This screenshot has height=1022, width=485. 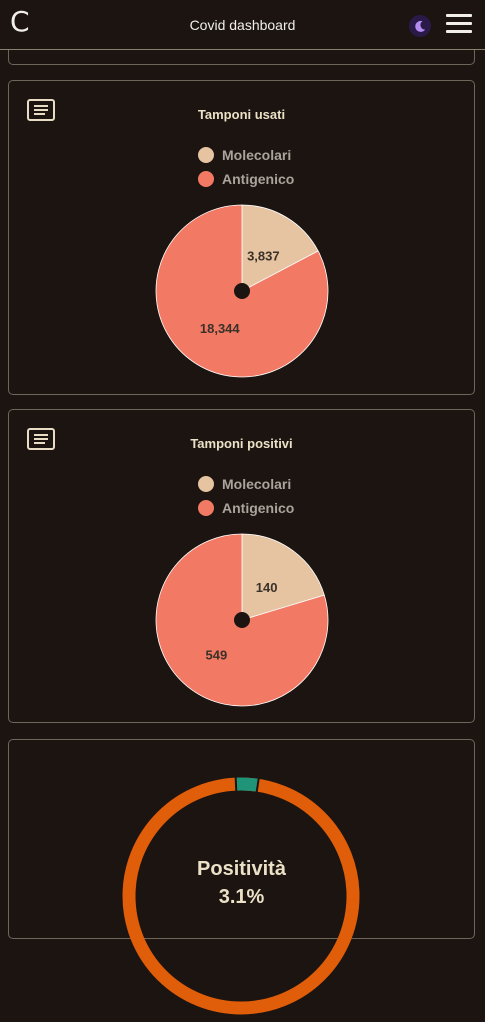 I want to click on pie-chart-tamponi-positivi: 140 549, so click(x=242, y=620).